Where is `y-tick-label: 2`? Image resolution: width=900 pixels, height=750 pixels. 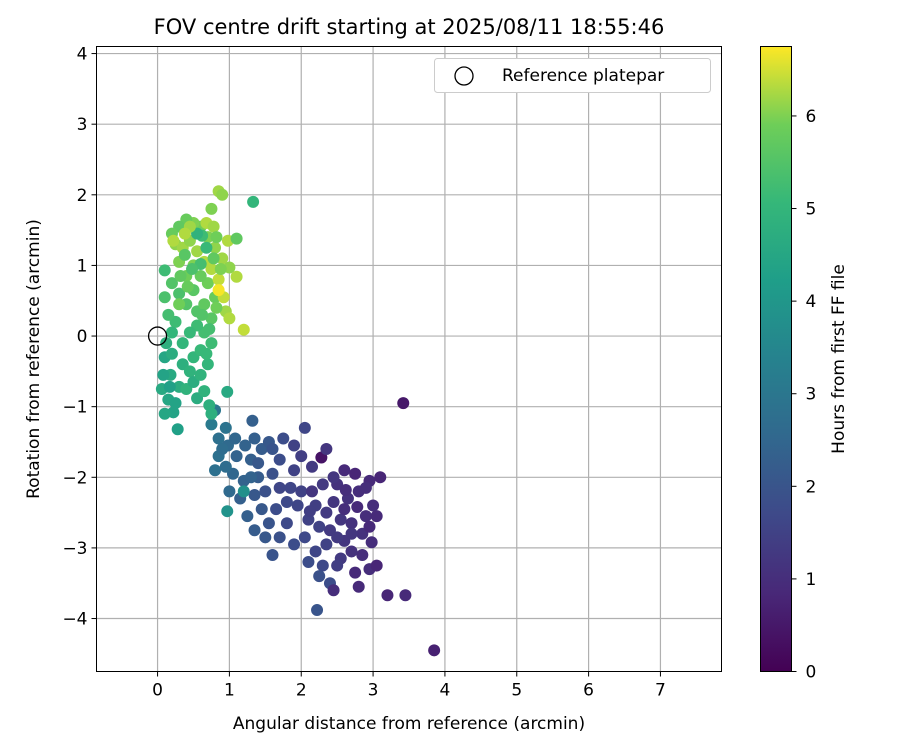 y-tick-label: 2 is located at coordinates (82, 196).